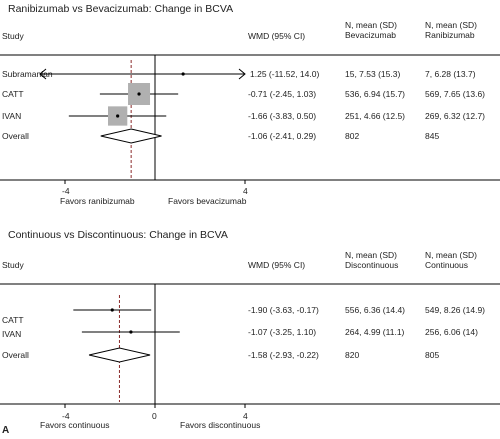  Describe the element at coordinates (75, 425) in the screenshot. I see `favors-left-label: Favors continuous` at that location.